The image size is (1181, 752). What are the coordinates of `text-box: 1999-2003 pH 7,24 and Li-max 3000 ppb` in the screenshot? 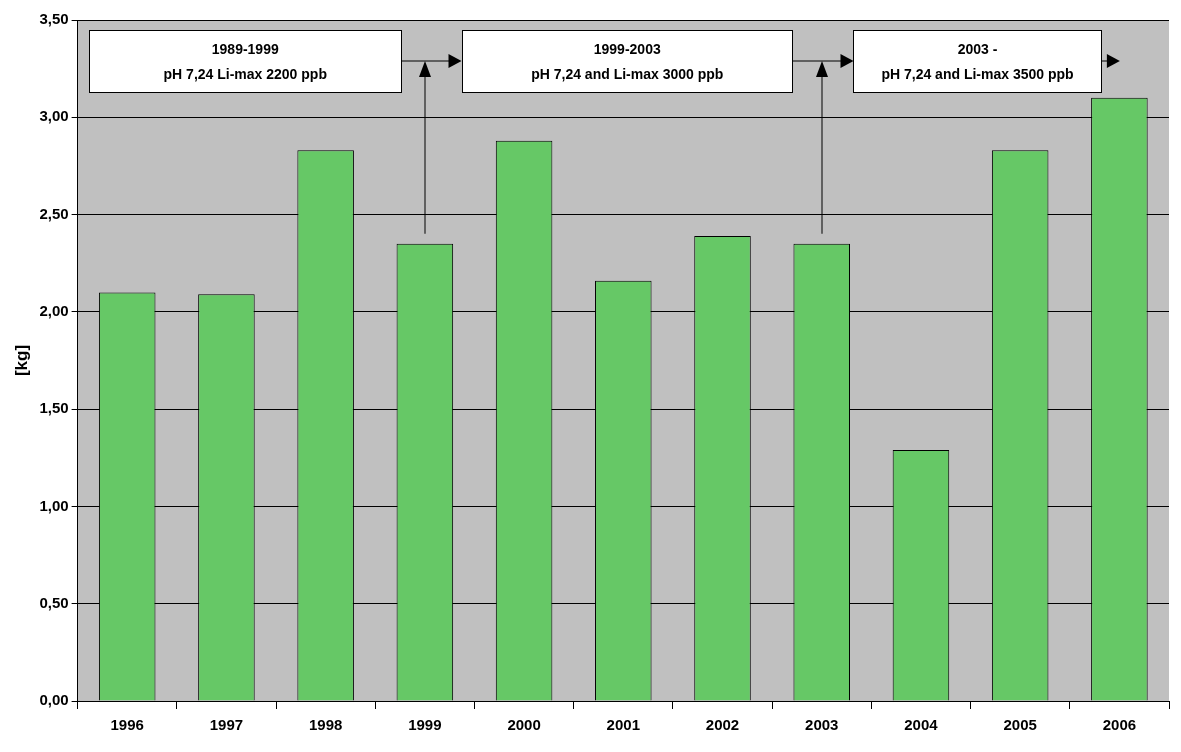 It's located at (627, 61).